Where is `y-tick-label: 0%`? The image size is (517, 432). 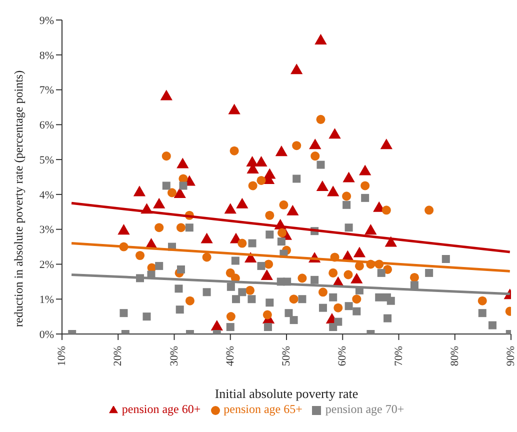
y-tick-label: 0% is located at coordinates (46, 334).